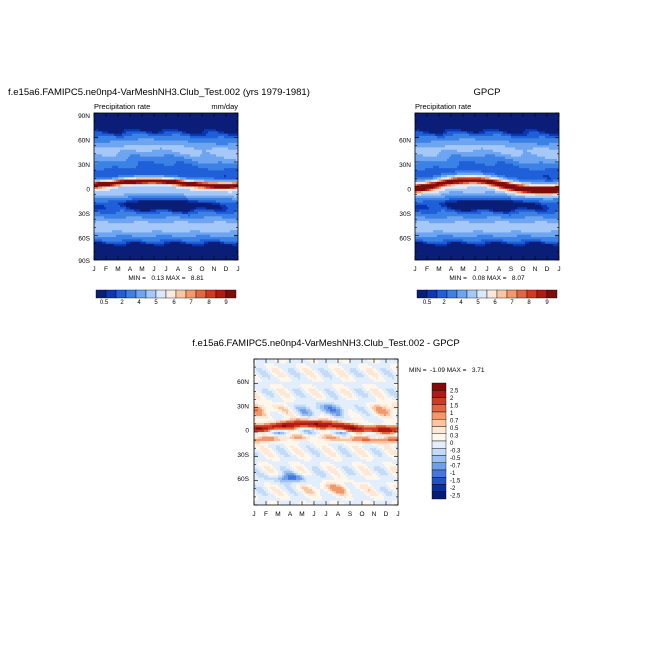 This screenshot has width=654, height=654. I want to click on colorbar-swatch, so click(171, 294).